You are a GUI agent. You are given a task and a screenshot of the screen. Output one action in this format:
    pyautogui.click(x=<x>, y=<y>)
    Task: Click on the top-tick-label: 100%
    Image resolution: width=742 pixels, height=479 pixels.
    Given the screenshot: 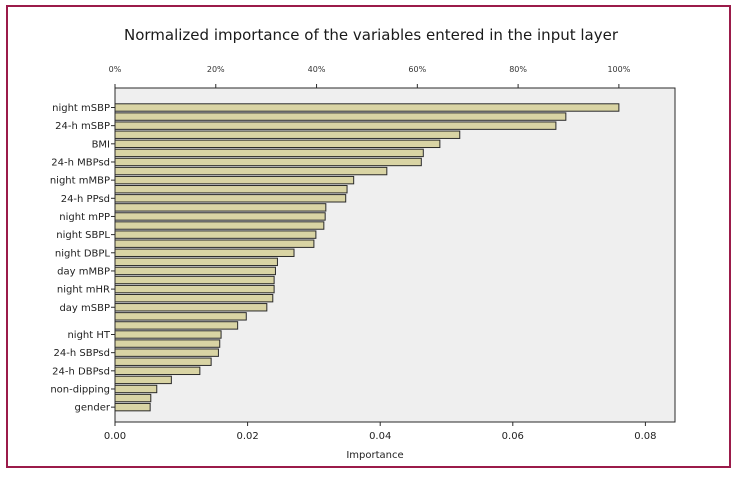 What is the action you would take?
    pyautogui.click(x=618, y=69)
    